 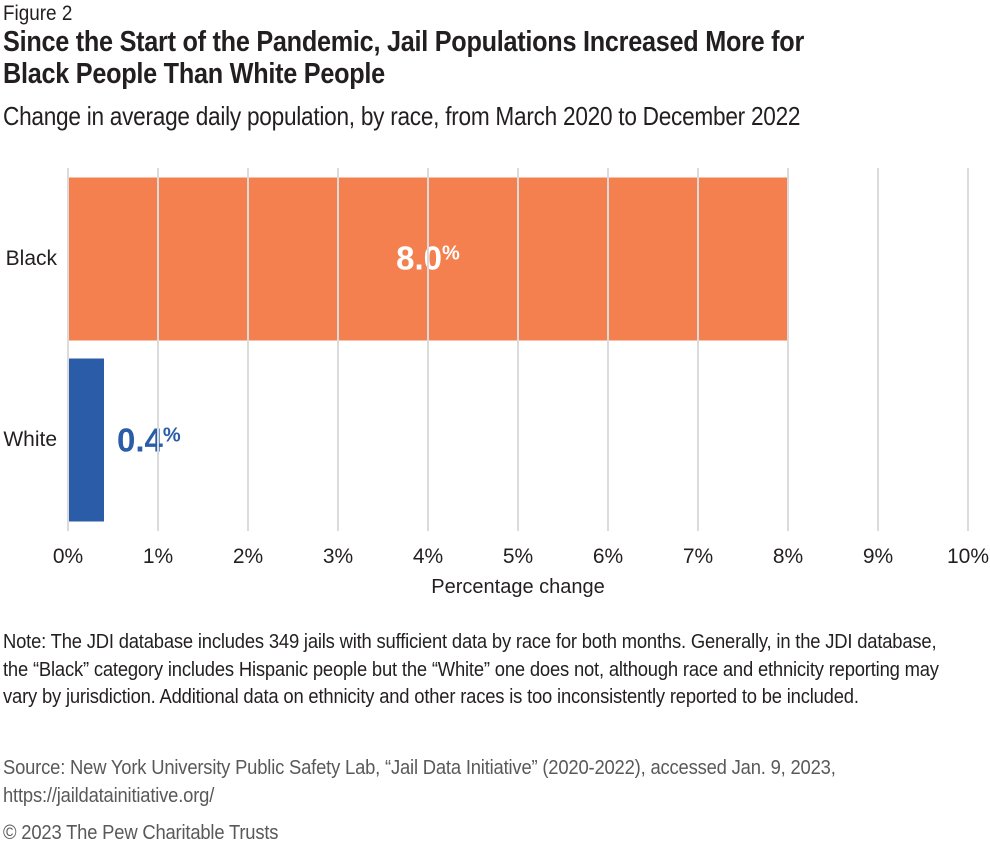 I want to click on x-axis-tick-label: 10%, so click(x=968, y=556).